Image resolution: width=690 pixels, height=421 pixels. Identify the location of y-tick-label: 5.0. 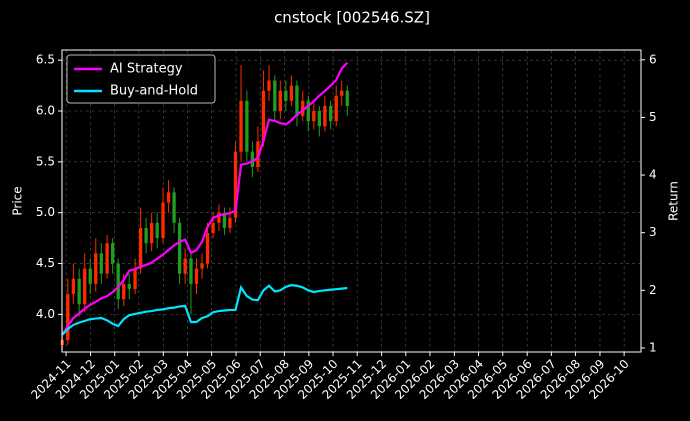
(45, 212).